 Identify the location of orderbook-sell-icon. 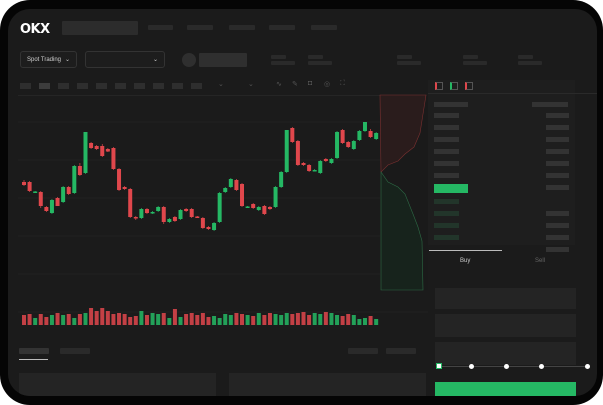
(469, 86).